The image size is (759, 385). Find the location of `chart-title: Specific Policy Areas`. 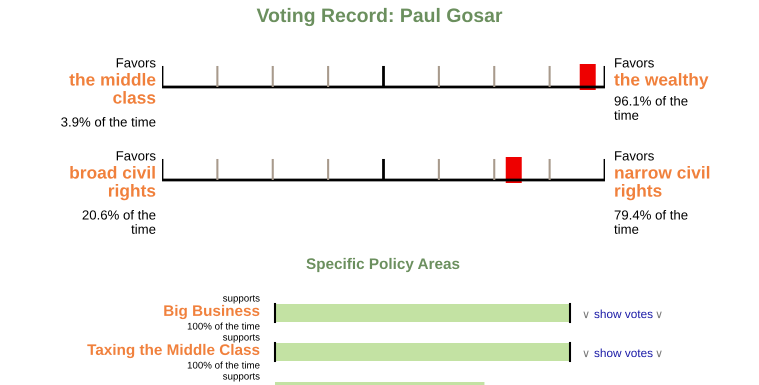

chart-title: Specific Policy Areas is located at coordinates (383, 265).